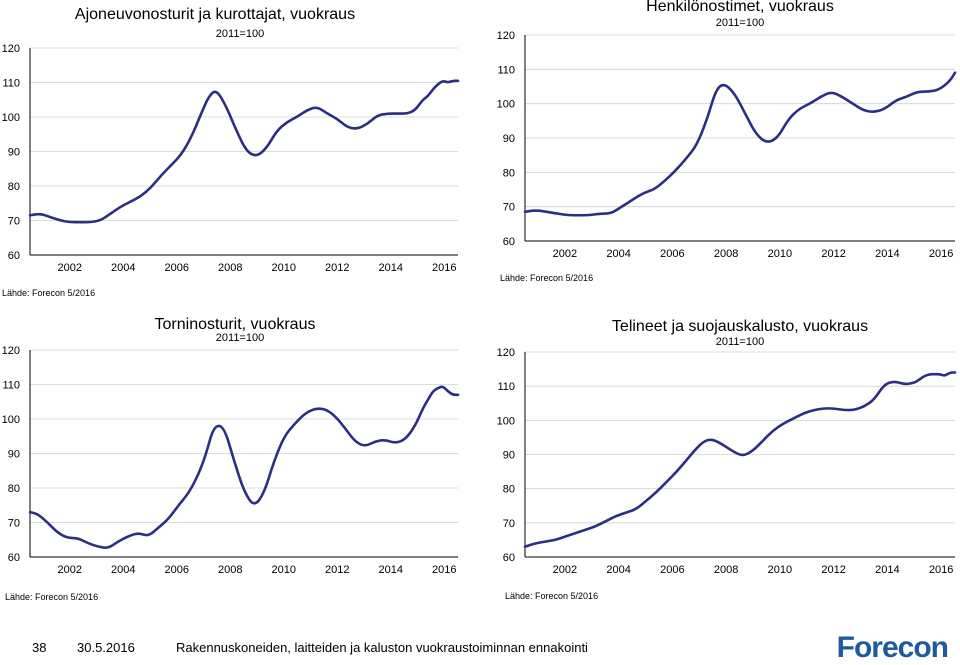  I want to click on forecon-logo: Forecon, so click(892, 647).